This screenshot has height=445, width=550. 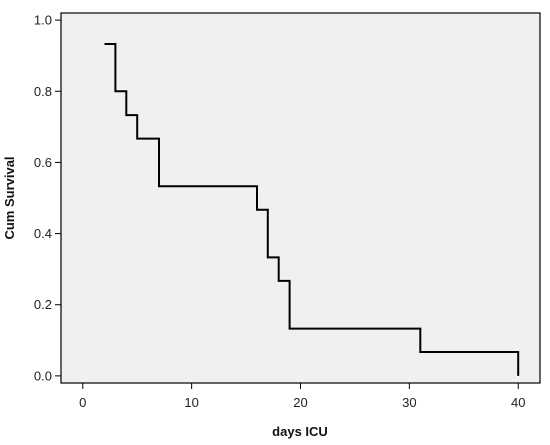 What do you see at coordinates (300, 402) in the screenshot?
I see `x-tick-label: 20` at bounding box center [300, 402].